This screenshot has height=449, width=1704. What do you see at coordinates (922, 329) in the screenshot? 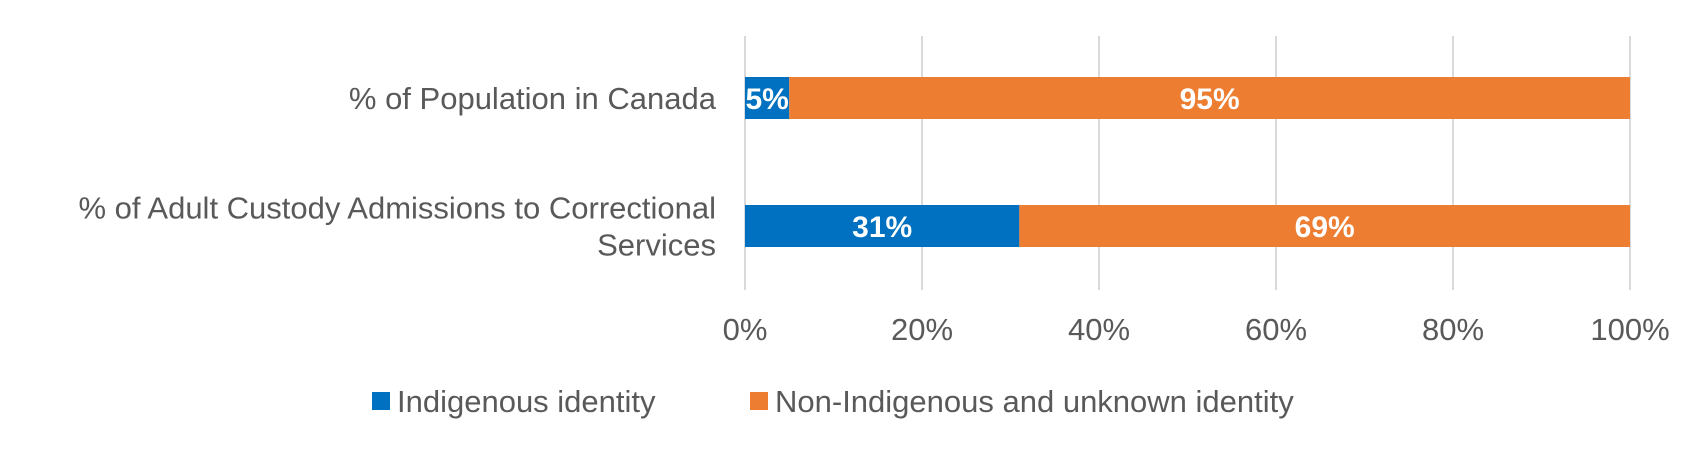
I see `x-tick-label-20: 20%` at bounding box center [922, 329].